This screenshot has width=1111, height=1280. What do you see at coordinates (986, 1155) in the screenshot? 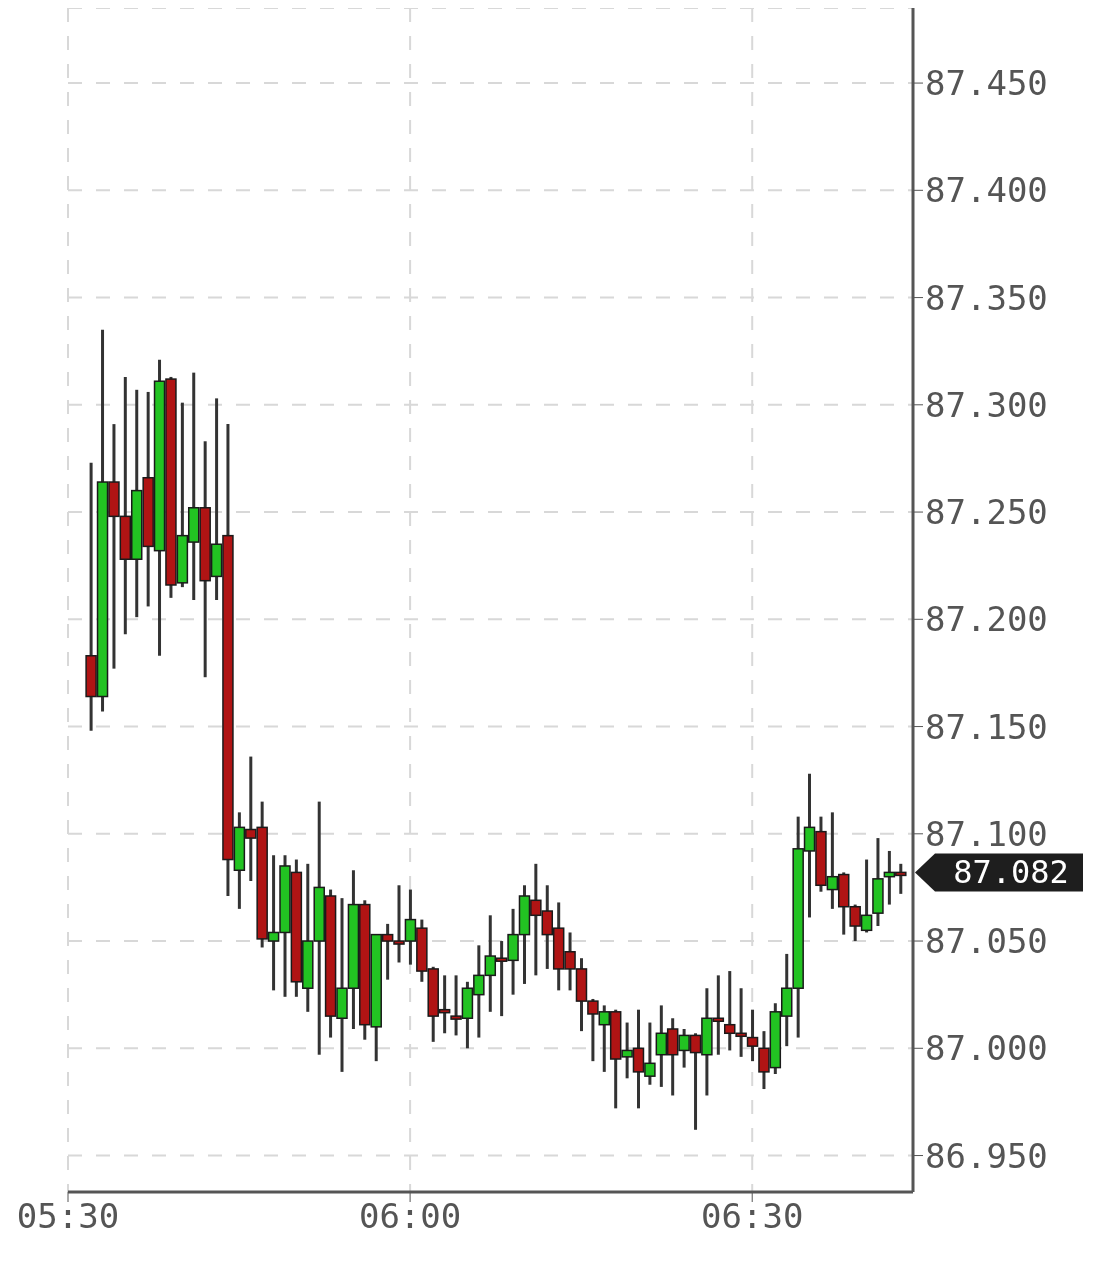
I see `y-tick-label: 86.950` at bounding box center [986, 1155].